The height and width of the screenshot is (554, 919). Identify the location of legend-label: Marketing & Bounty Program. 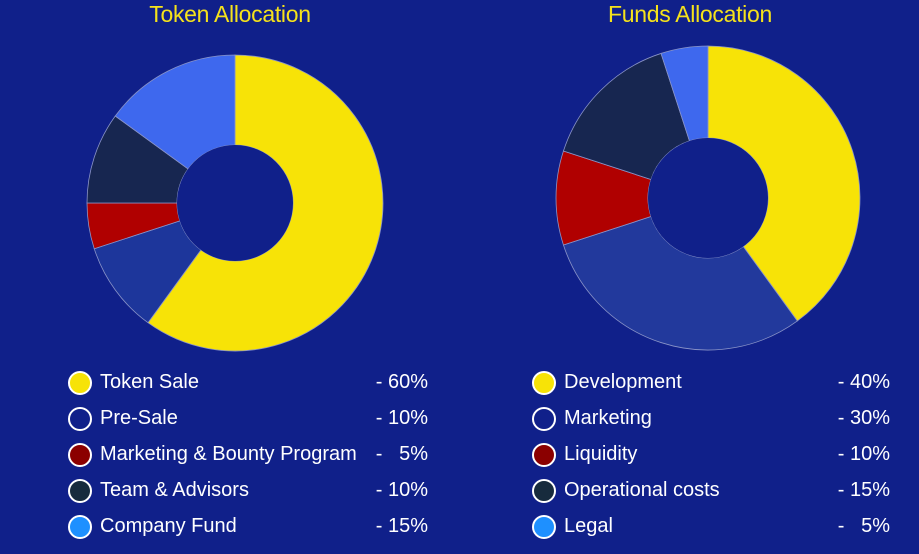
(228, 454).